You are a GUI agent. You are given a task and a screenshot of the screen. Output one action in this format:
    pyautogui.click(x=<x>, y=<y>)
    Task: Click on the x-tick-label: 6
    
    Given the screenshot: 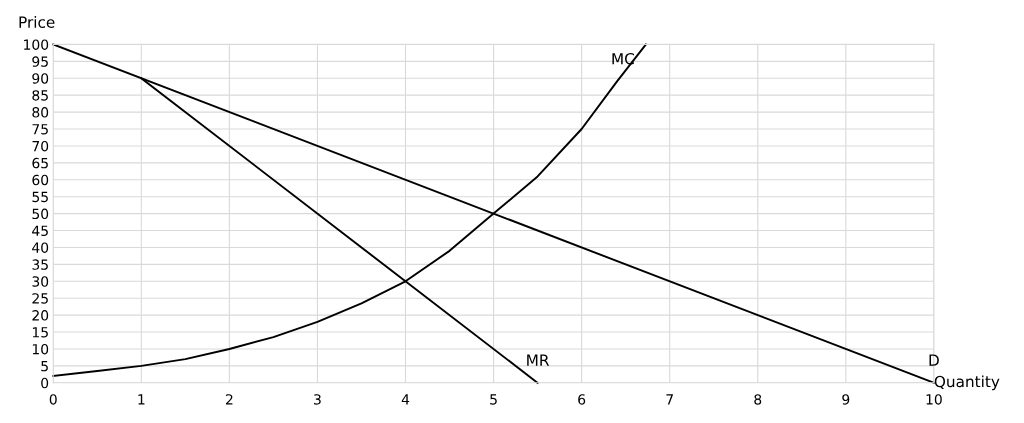 What is the action you would take?
    pyautogui.click(x=582, y=399)
    